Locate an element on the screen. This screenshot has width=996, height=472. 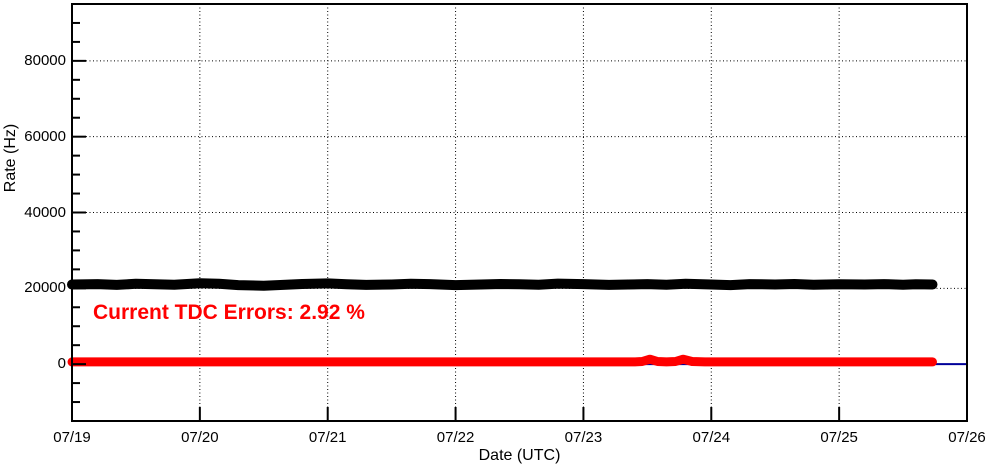
y-axis-title: Rate (Hz) is located at coordinates (10, 157).